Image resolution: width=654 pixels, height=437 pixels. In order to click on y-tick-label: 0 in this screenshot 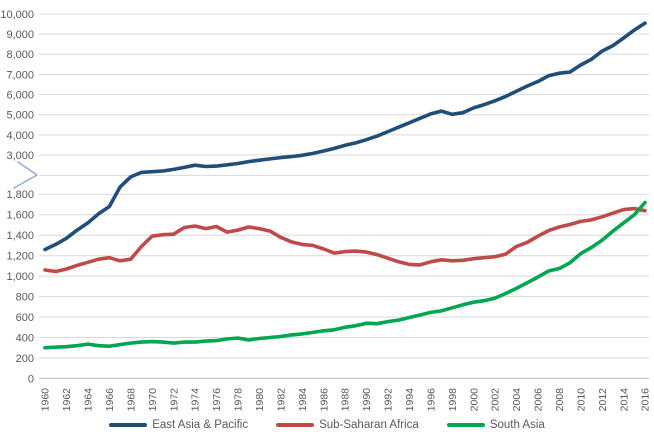, I will do `click(31, 379)`.